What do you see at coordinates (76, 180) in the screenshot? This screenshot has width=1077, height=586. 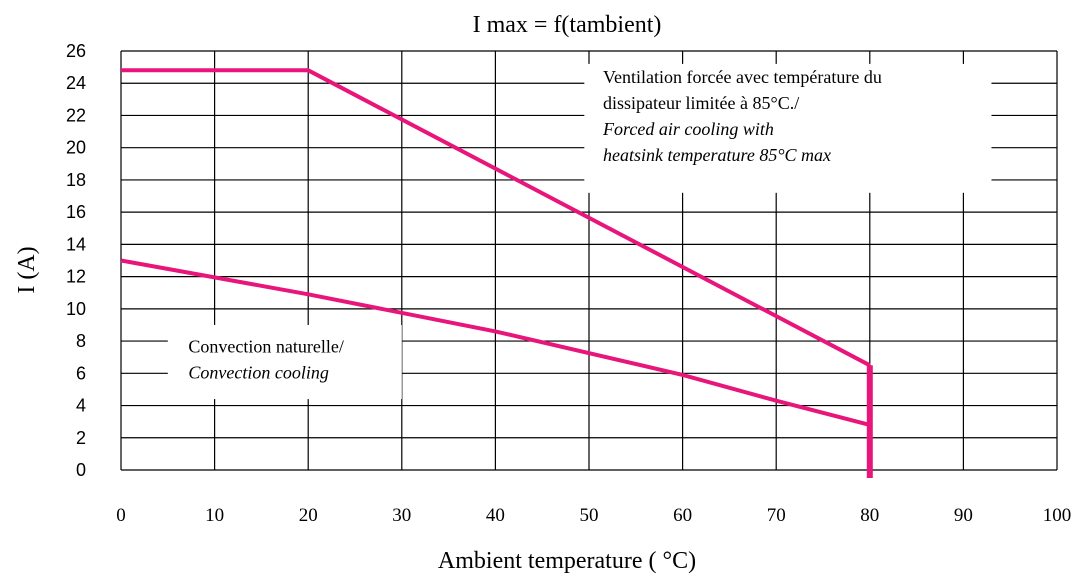 I see `y-tick-label: 18` at bounding box center [76, 180].